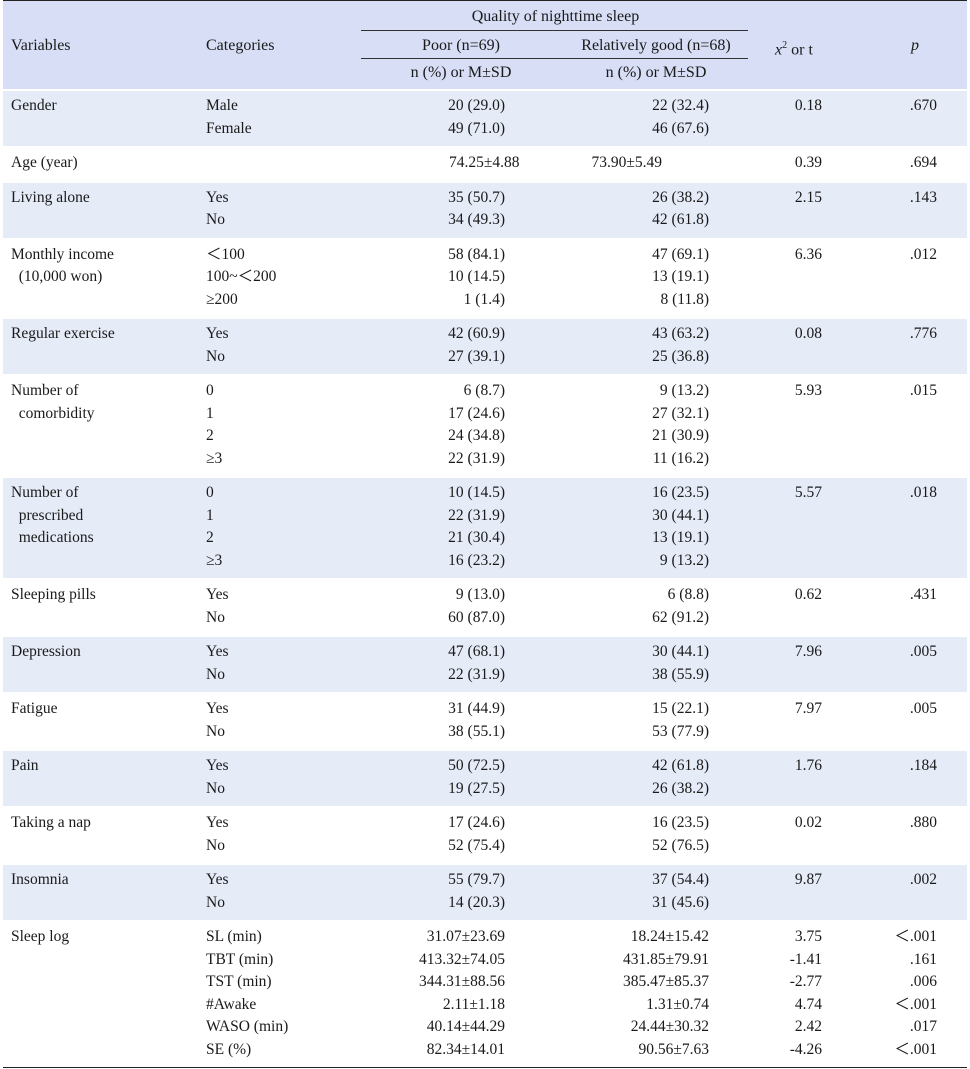  Describe the element at coordinates (680, 891) in the screenshot. I see `good-value-cell: 37 (54.4) 31 (45.6)` at that location.